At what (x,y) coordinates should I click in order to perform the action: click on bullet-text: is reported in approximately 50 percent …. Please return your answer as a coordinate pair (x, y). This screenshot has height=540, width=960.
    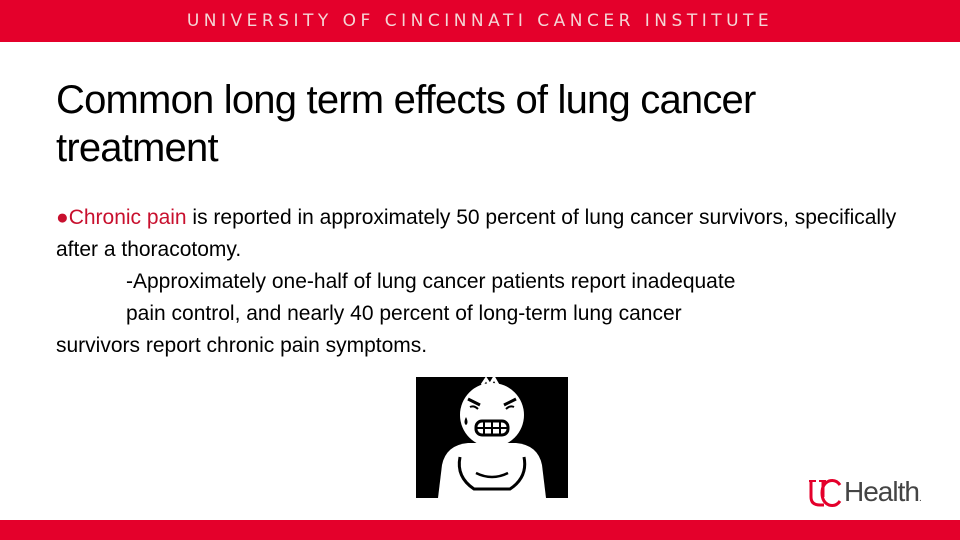
    Looking at the image, I should click on (476, 233).